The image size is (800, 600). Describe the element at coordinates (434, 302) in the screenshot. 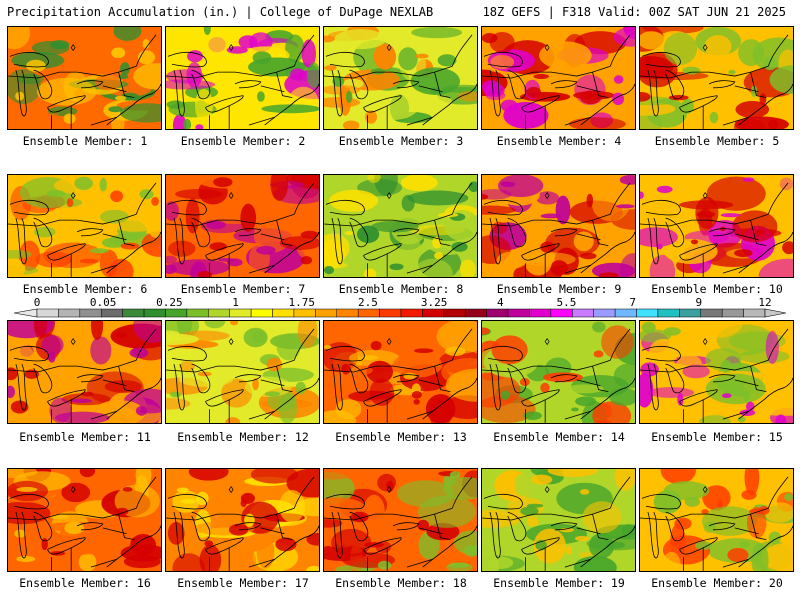

I see `colorbar-tick-label: 3.25` at that location.